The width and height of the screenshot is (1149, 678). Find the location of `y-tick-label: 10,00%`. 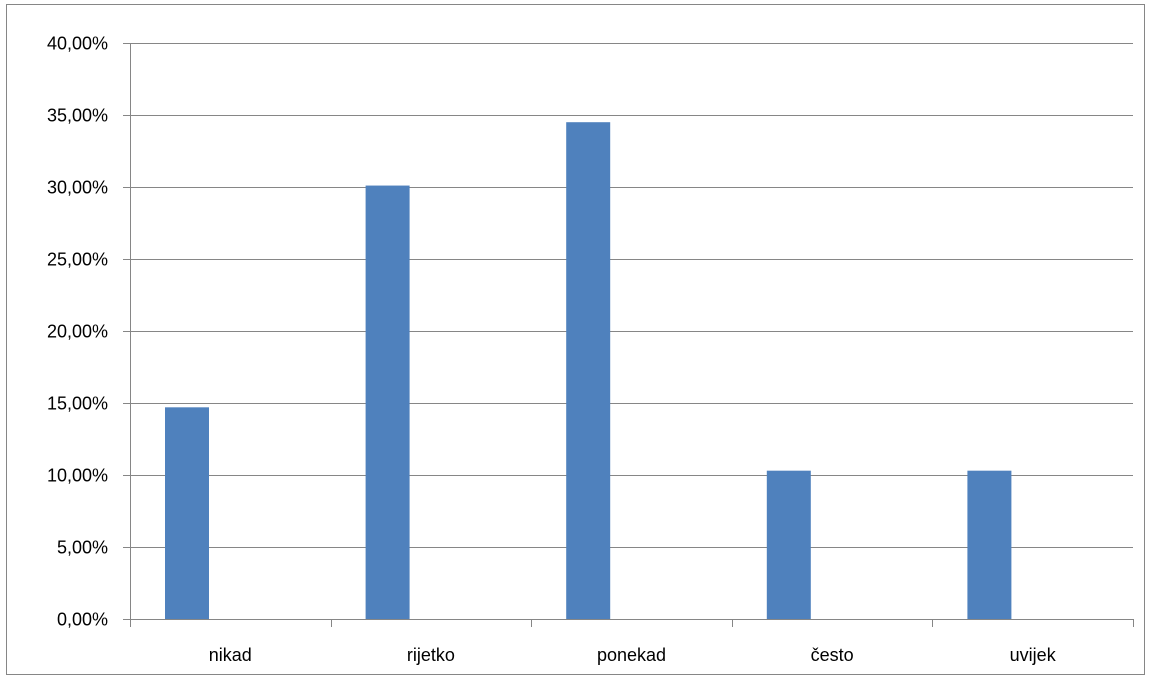

y-tick-label: 10,00% is located at coordinates (77, 476).